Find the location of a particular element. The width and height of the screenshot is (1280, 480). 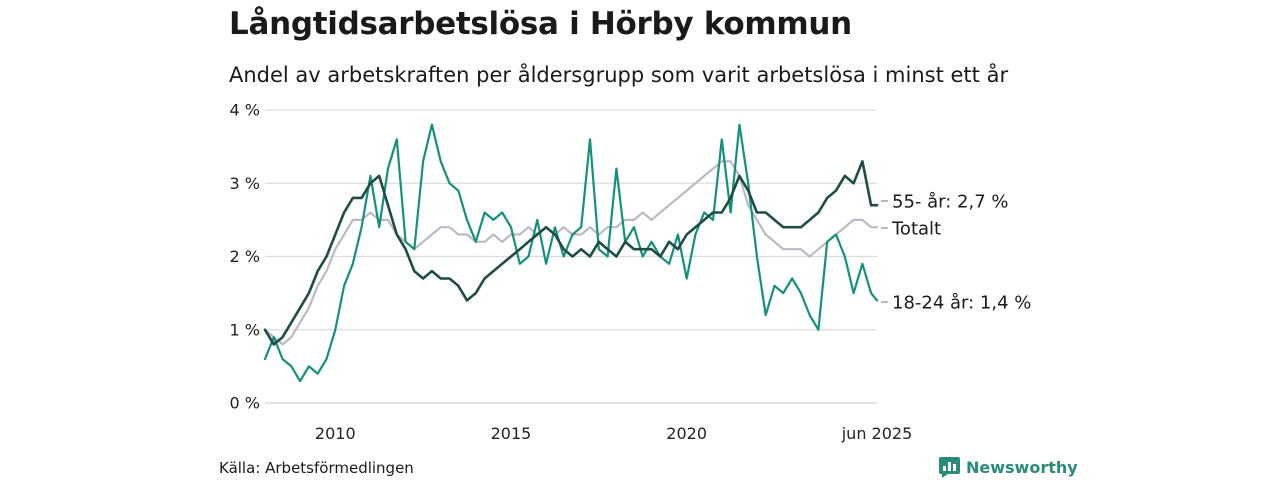

y-tick-label: 4 % is located at coordinates (245, 110).